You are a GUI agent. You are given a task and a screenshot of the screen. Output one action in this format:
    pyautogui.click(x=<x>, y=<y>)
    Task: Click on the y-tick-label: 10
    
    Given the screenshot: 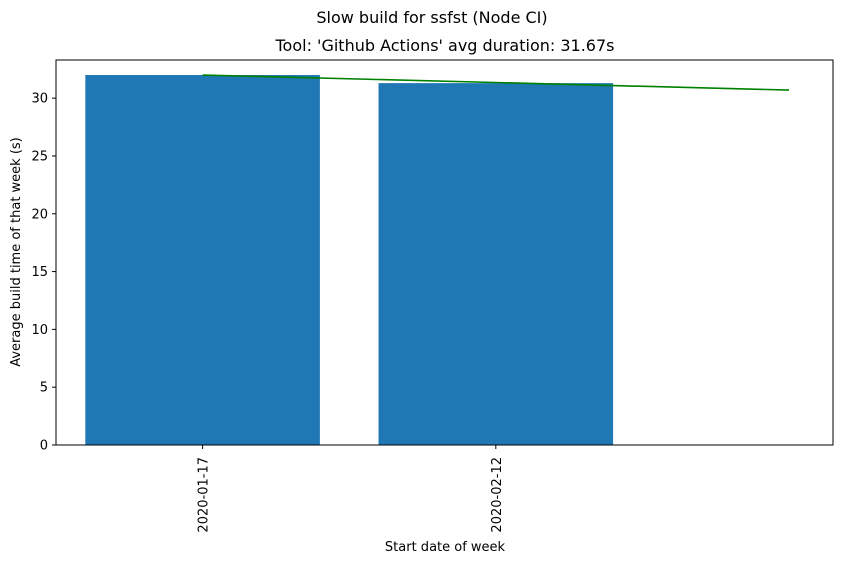 What is the action you would take?
    pyautogui.click(x=39, y=330)
    